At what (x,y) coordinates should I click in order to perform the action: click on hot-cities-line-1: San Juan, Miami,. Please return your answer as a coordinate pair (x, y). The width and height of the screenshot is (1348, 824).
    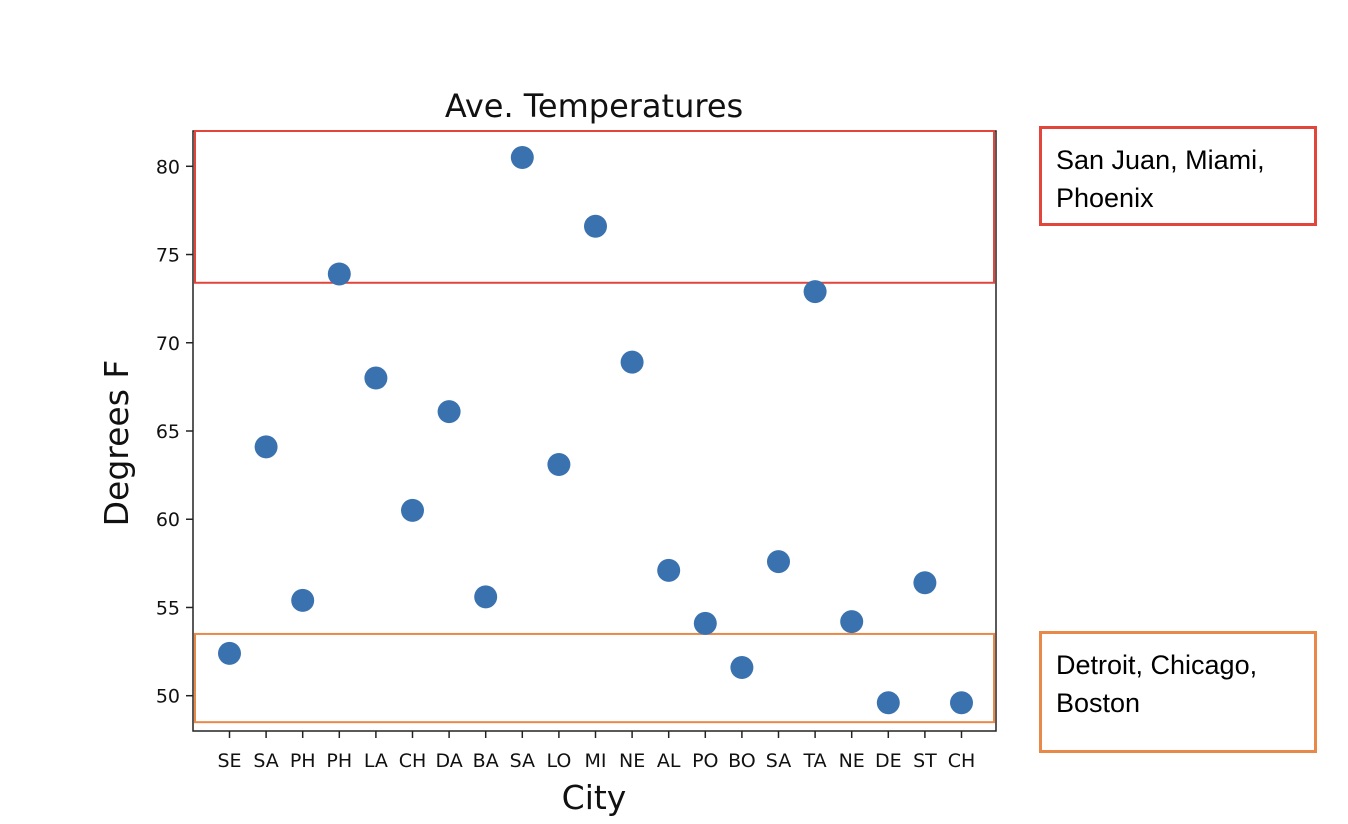
    Looking at the image, I should click on (1160, 160).